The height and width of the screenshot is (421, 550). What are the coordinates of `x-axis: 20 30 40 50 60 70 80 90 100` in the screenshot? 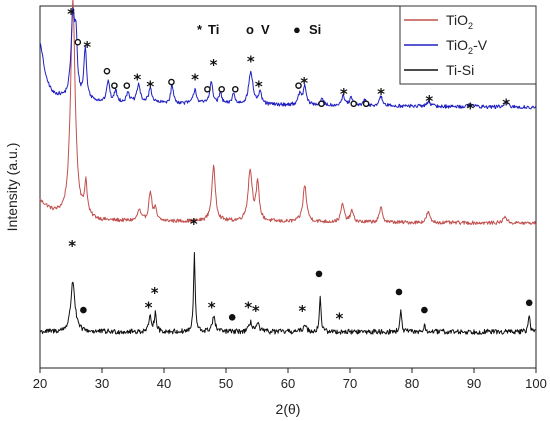 It's located at (290, 379).